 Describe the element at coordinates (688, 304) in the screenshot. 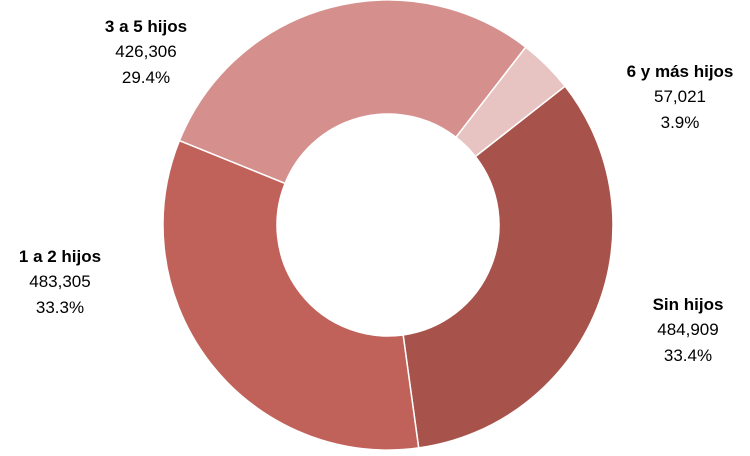

I see `slice-name-sin-hijos: Sin hijos` at that location.